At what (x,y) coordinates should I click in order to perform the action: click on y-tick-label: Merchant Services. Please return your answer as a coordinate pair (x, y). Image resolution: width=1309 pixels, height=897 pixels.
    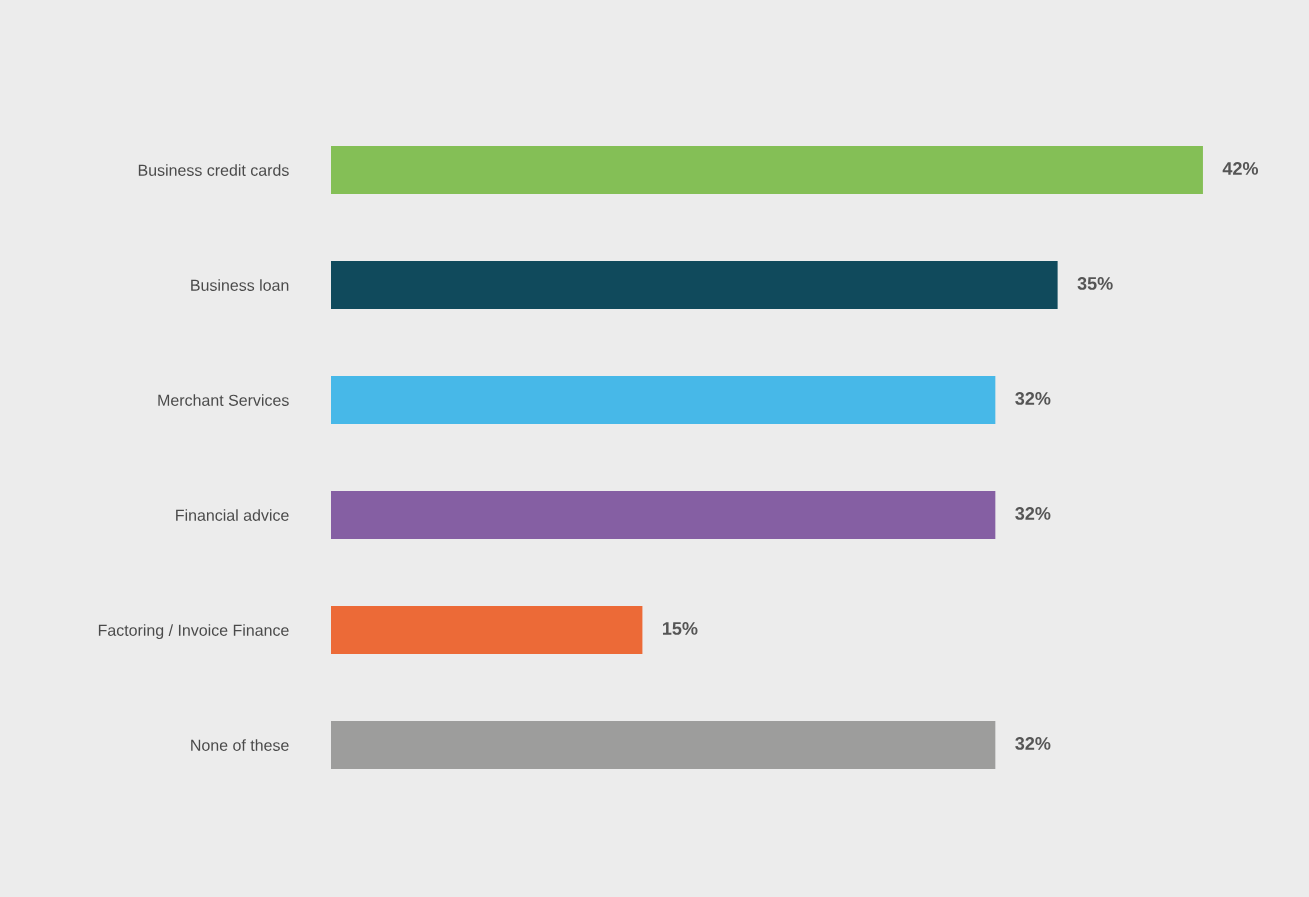
    Looking at the image, I should click on (223, 400).